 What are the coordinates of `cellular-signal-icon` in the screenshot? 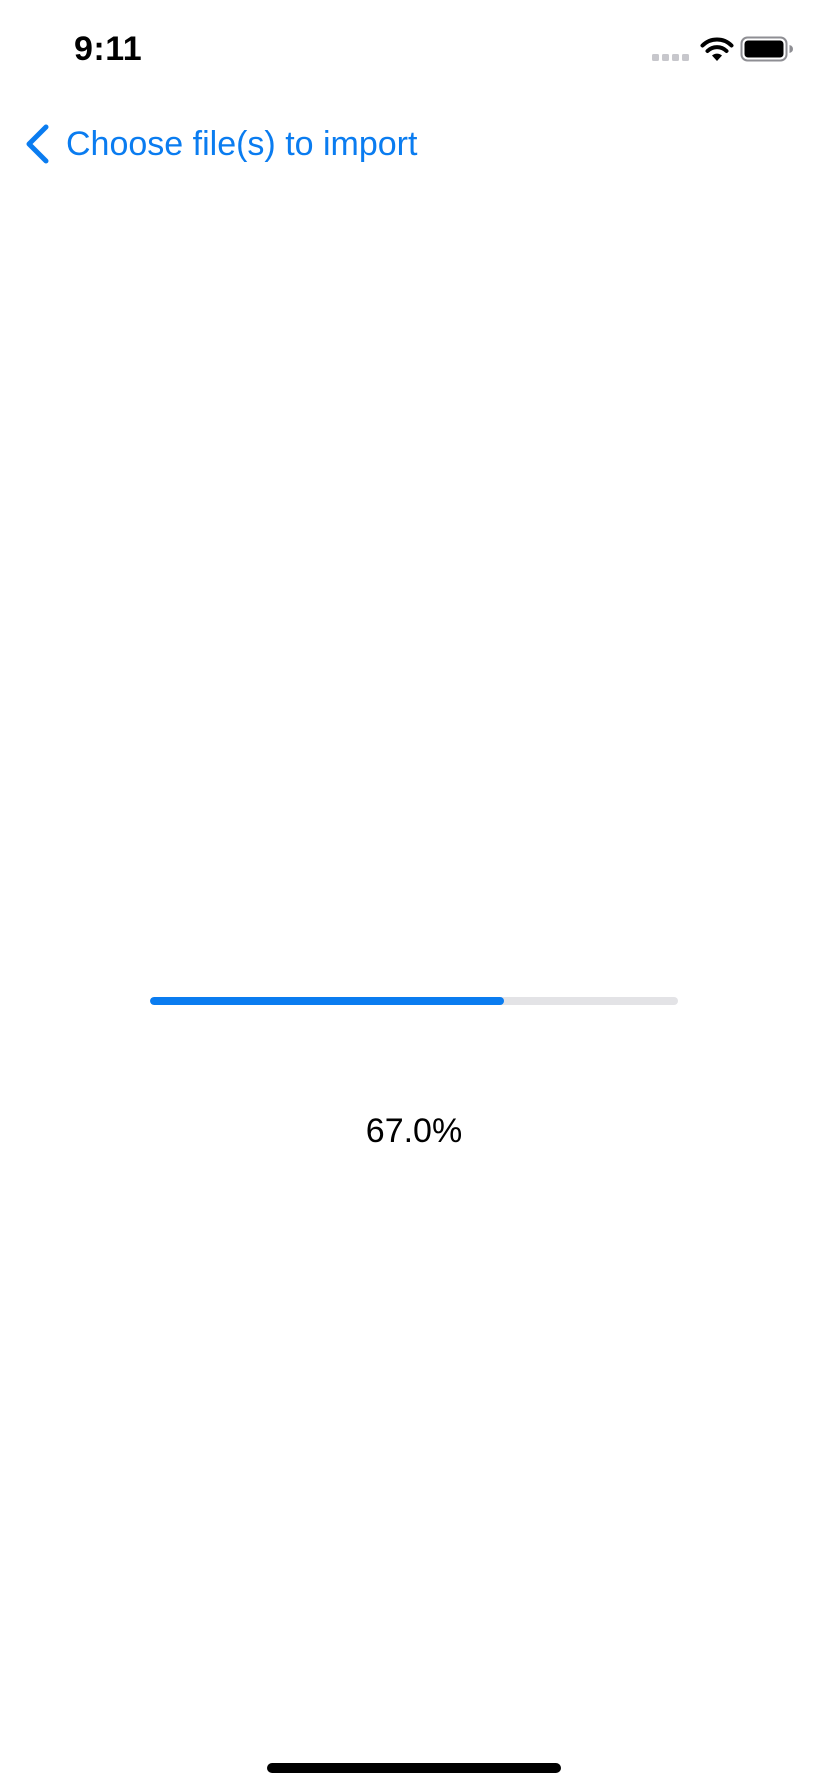 It's located at (670, 57).